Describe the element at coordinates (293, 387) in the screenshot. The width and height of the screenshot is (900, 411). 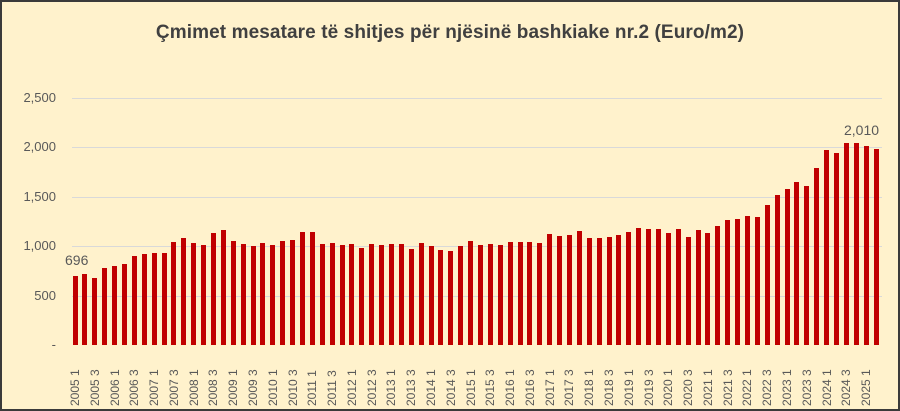
I see `x-tick-label: 2010 3` at that location.